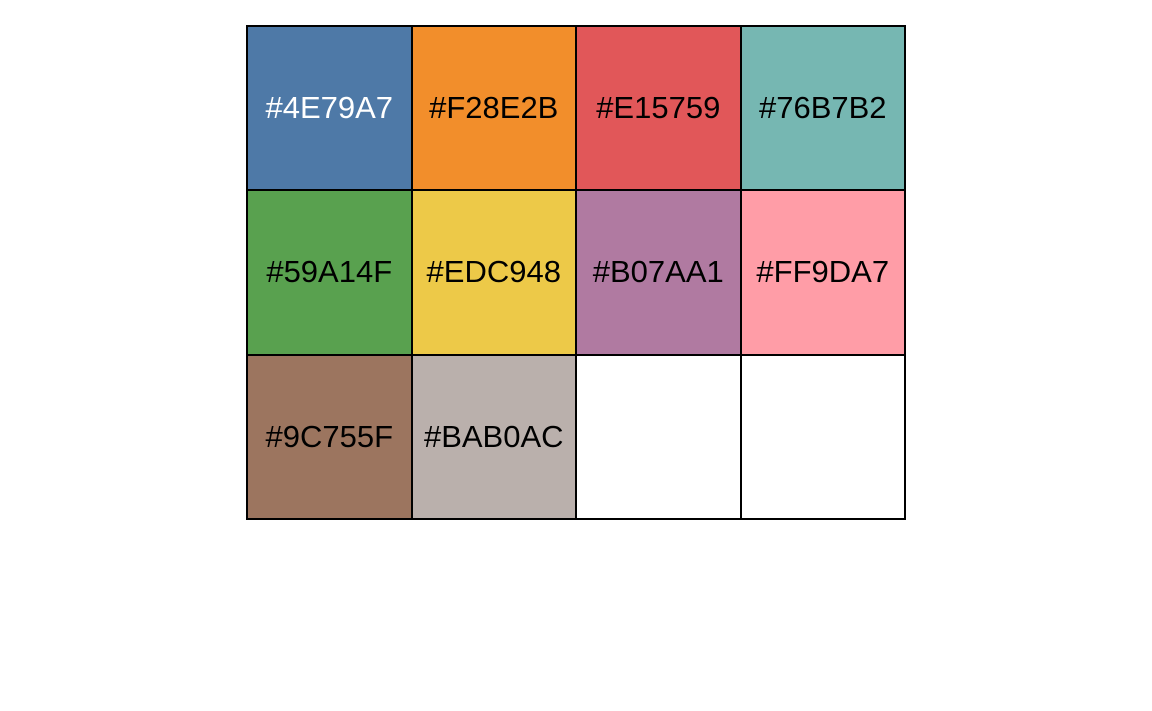 This screenshot has height=711, width=1152. What do you see at coordinates (330, 109) in the screenshot?
I see `swatch-1: #4E79A7` at bounding box center [330, 109].